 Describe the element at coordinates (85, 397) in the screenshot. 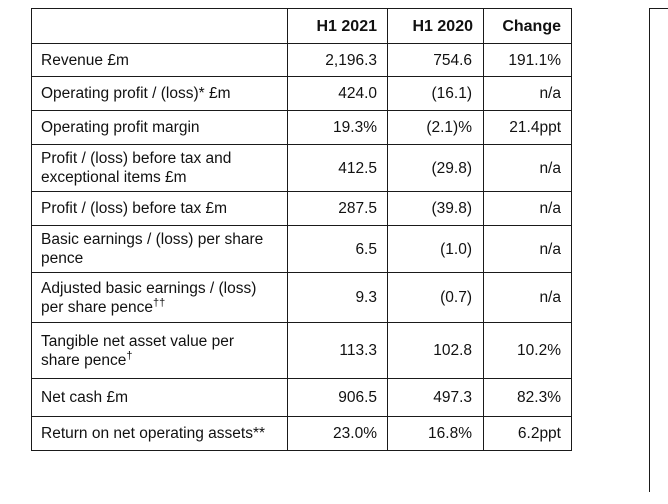

I see `row-label-line: Net cash £m` at that location.